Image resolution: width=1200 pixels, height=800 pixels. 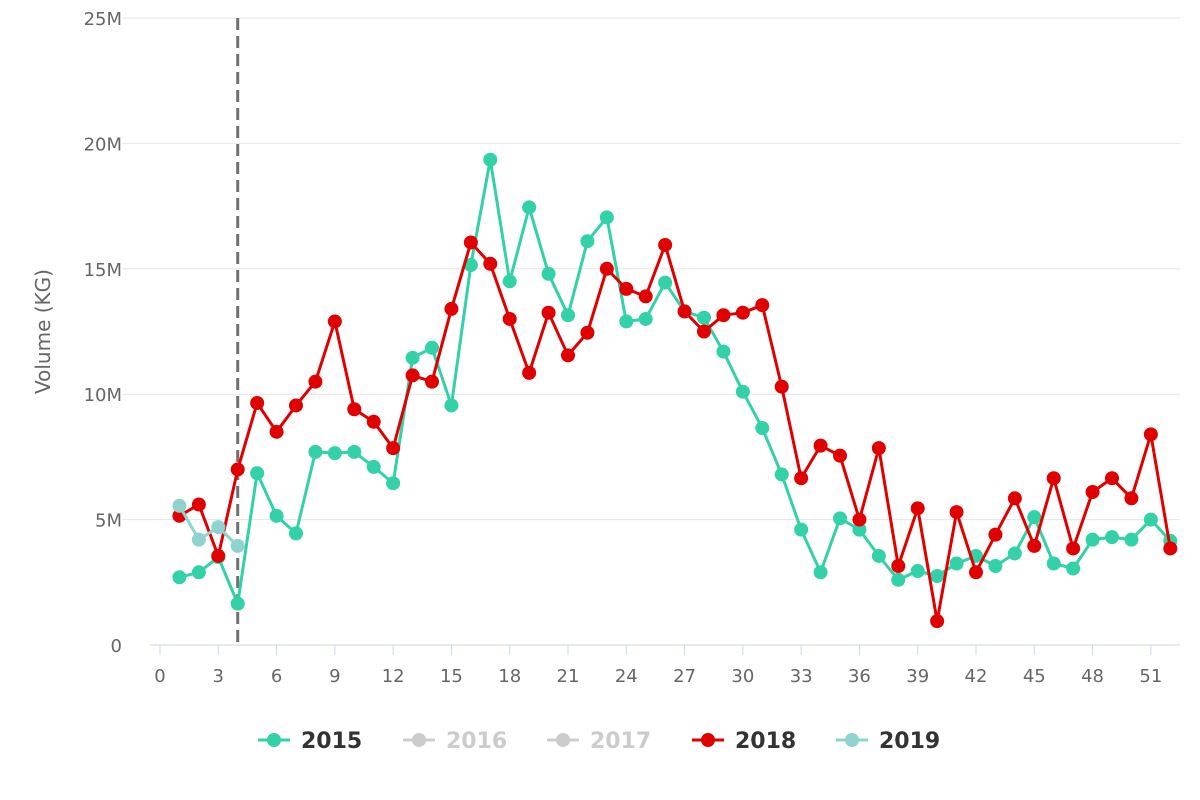 What do you see at coordinates (455, 741) in the screenshot?
I see `legend-item-2016: 2016` at bounding box center [455, 741].